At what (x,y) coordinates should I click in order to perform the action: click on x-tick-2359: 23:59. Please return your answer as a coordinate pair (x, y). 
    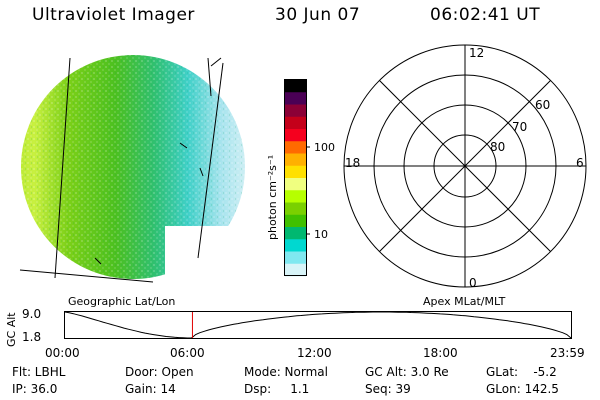
    Looking at the image, I should click on (567, 353).